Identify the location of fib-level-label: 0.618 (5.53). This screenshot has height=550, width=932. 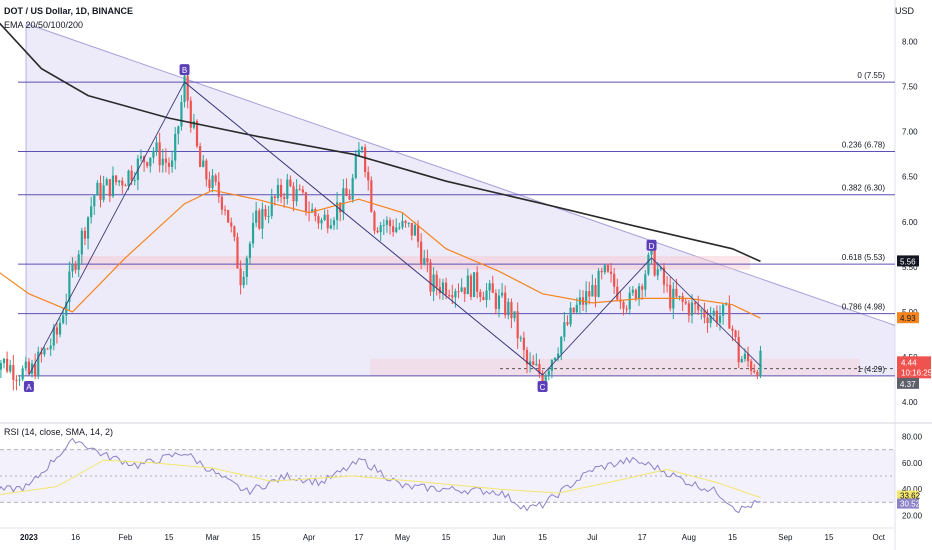
(863, 257).